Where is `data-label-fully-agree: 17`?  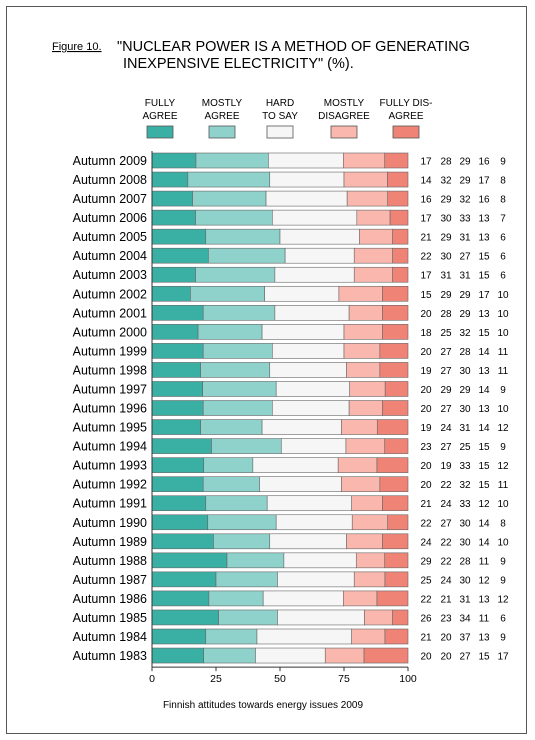
data-label-fully-agree: 17 is located at coordinates (426, 276).